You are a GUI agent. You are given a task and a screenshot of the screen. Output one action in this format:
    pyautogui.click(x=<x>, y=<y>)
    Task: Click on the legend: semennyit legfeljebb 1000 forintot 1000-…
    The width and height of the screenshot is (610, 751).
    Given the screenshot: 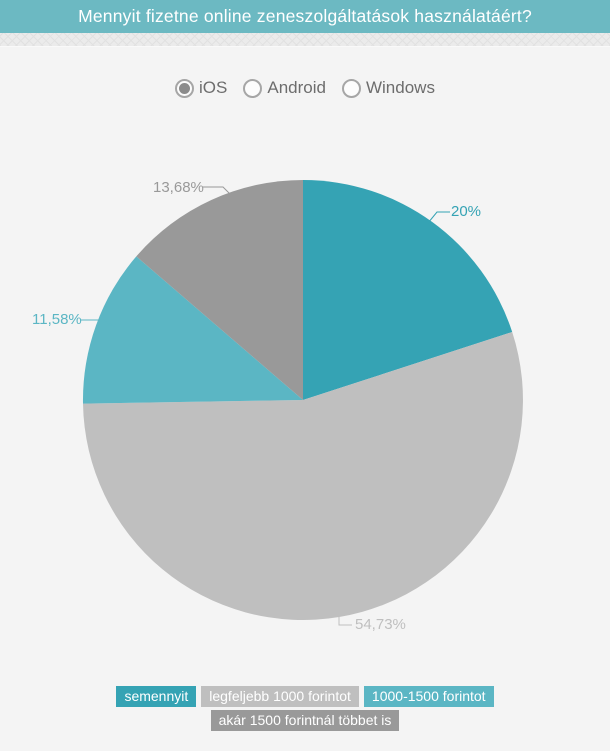 What is the action you would take?
    pyautogui.click(x=305, y=708)
    